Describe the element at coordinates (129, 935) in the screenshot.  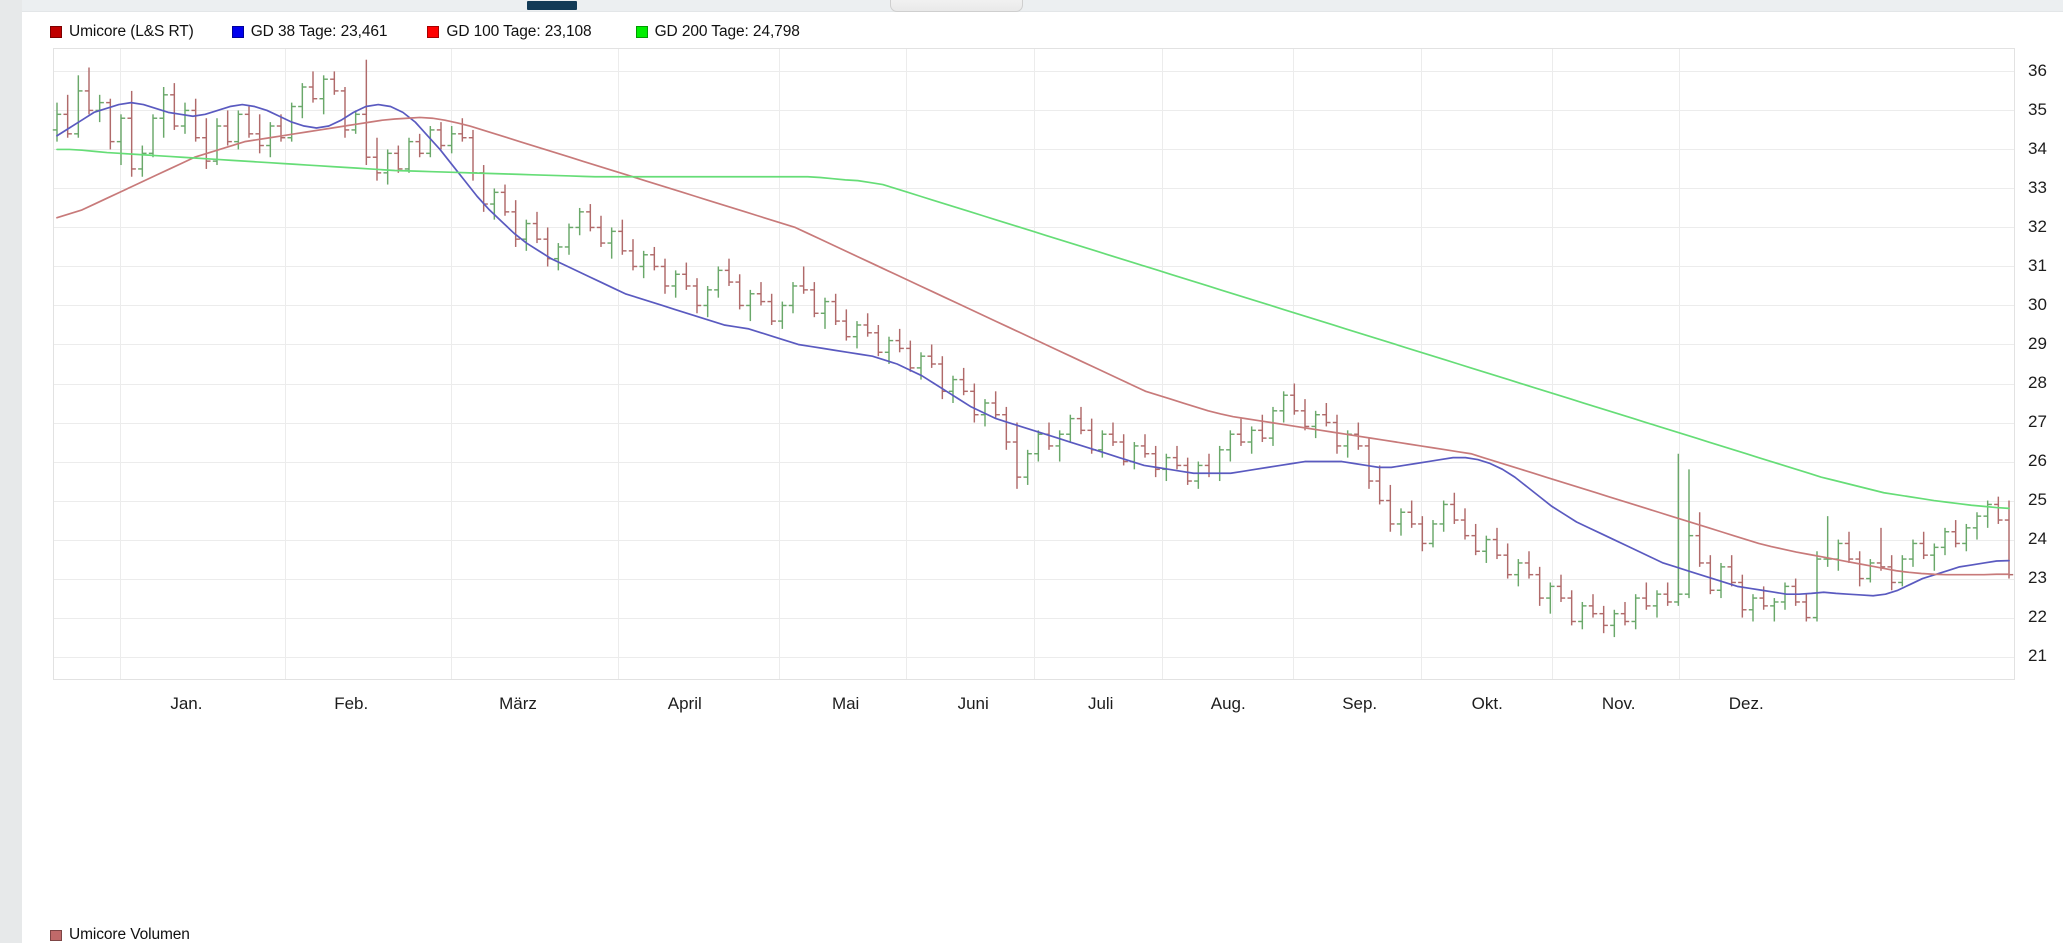
I see `legend-label-umicore-volume: Umicore Volumen` at that location.